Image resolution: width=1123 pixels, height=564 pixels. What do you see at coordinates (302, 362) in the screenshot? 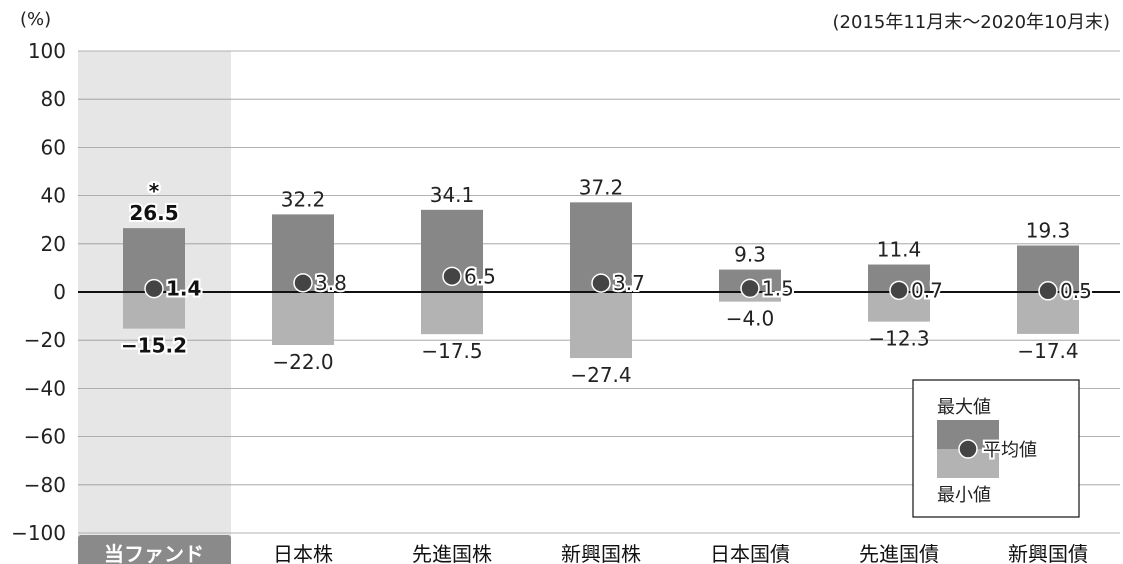
I see `min-value-label: −22.0` at bounding box center [302, 362].